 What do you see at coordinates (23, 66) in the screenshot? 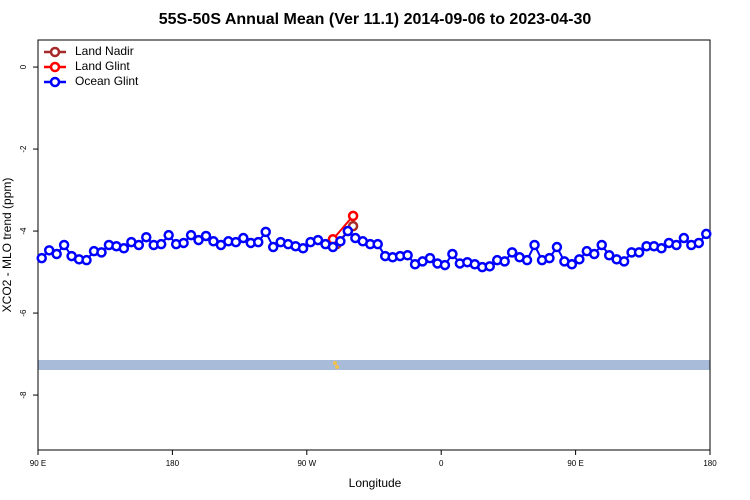
I see `y-tick-label: 0` at bounding box center [23, 66].